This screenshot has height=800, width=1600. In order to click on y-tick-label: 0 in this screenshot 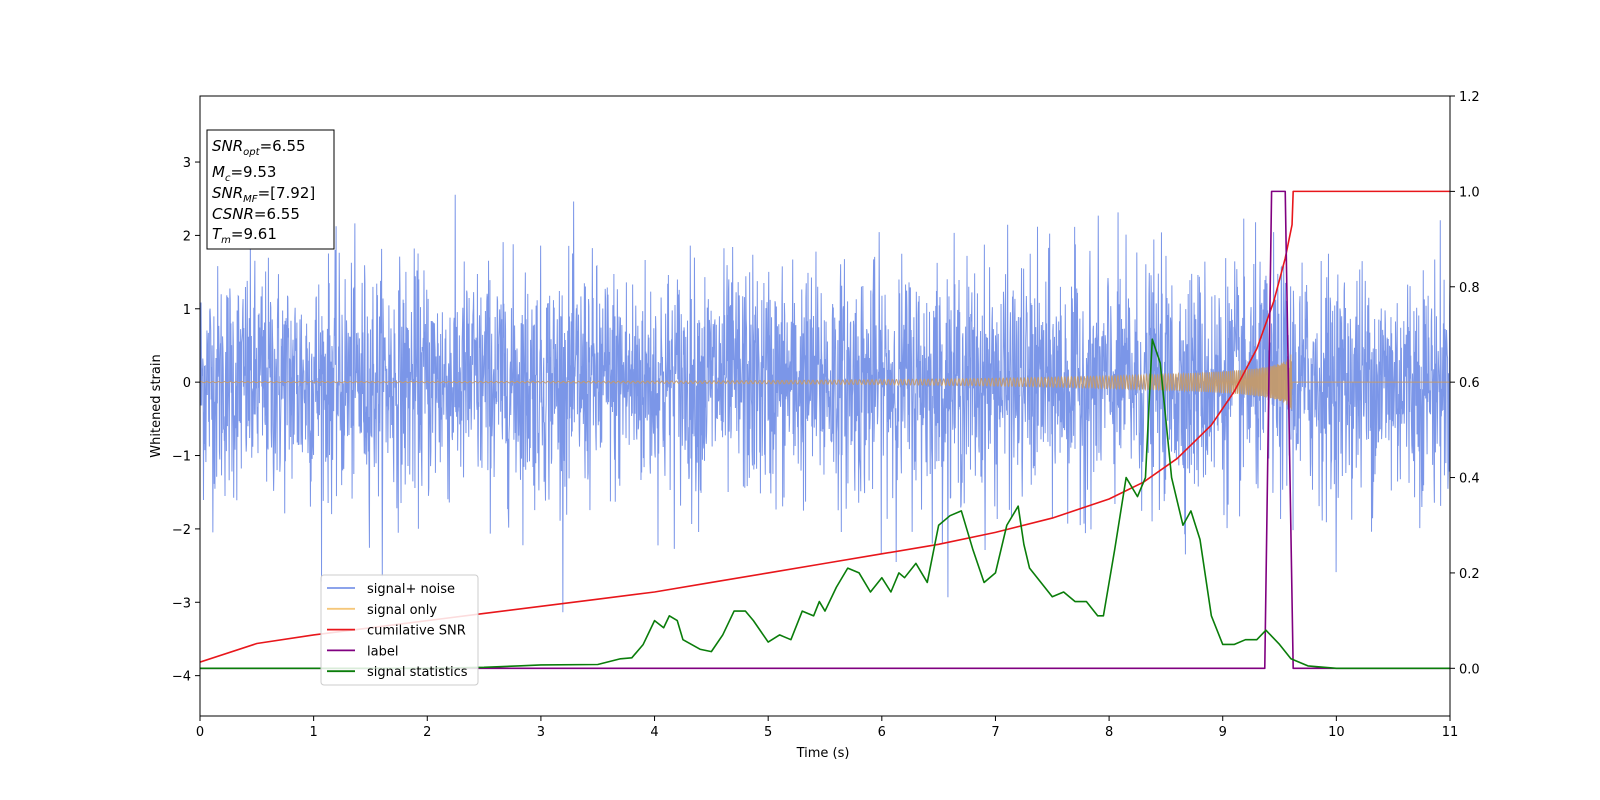, I will do `click(187, 383)`.